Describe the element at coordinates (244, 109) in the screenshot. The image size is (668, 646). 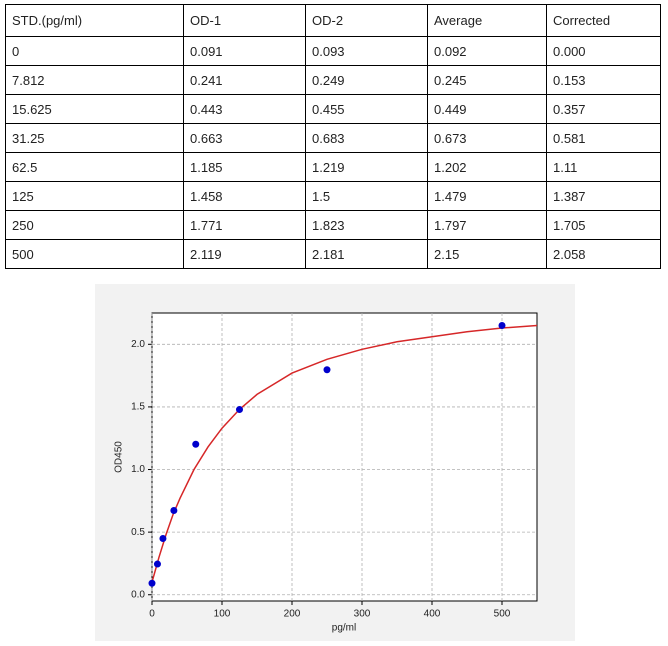
I see `table-cell: 0.443` at that location.